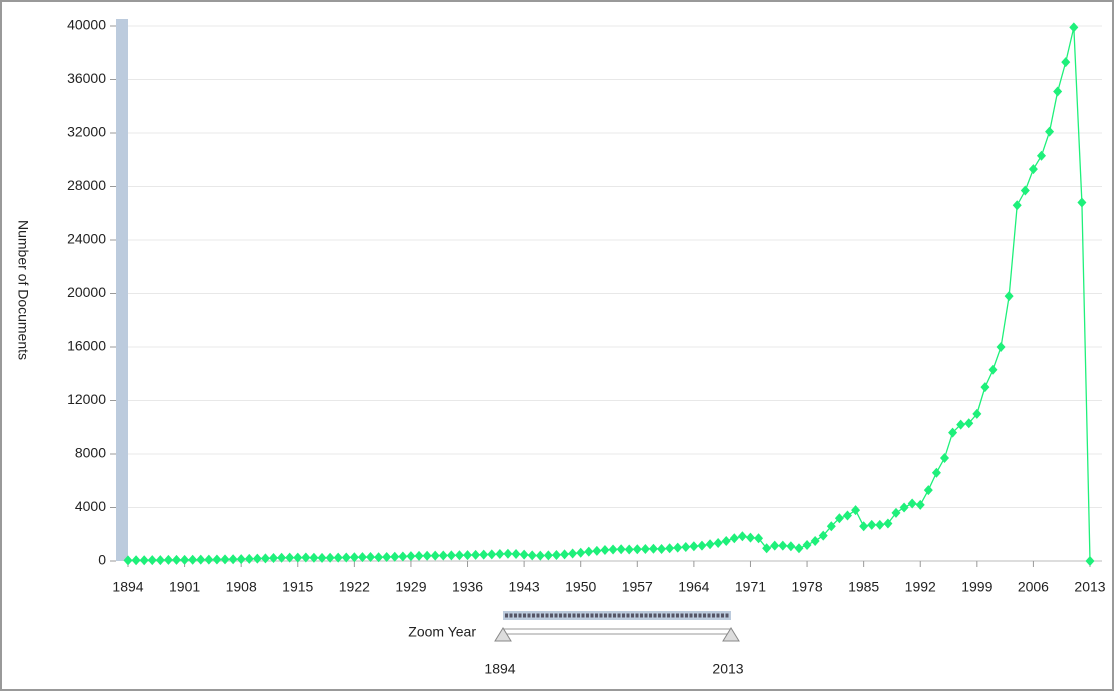  What do you see at coordinates (806, 587) in the screenshot?
I see `x-tick-label: 1978` at bounding box center [806, 587].